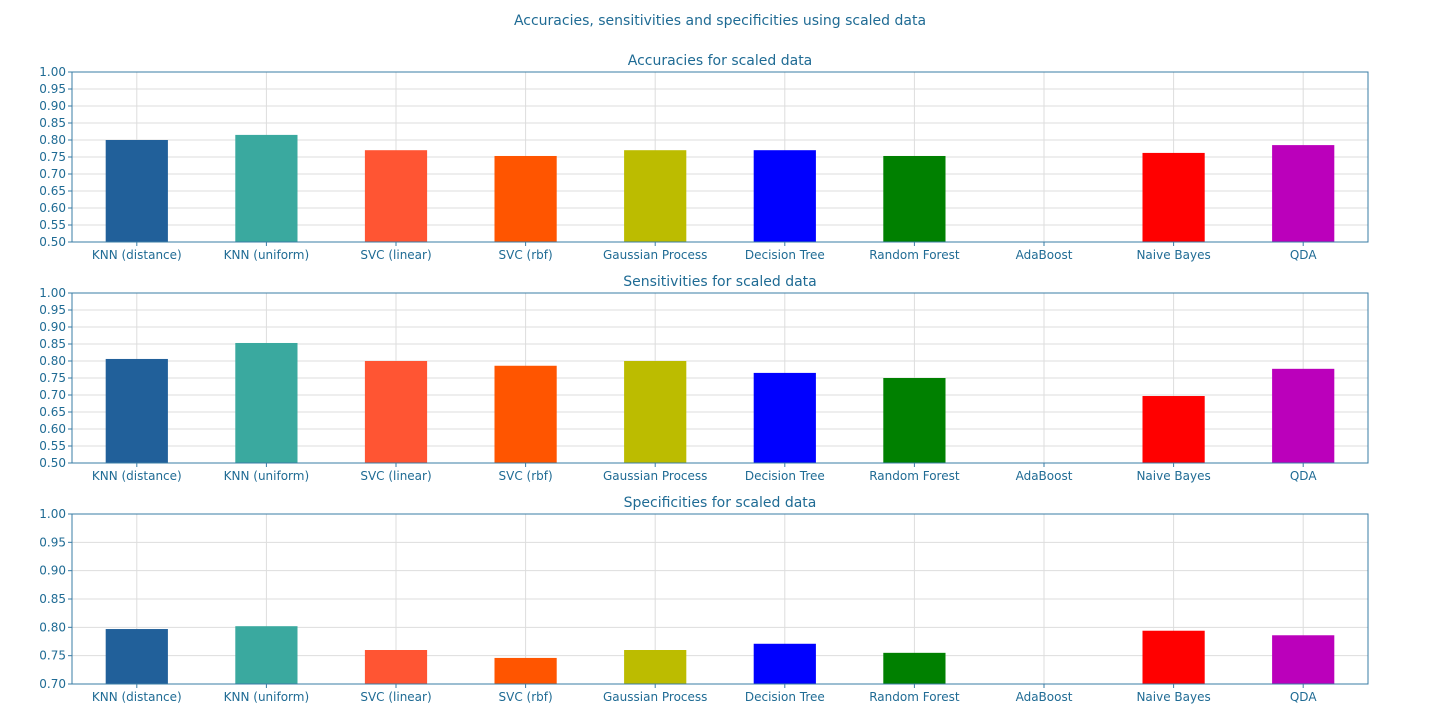  Describe the element at coordinates (720, 61) in the screenshot. I see `chart-title: Accuracies for scaled data` at that location.